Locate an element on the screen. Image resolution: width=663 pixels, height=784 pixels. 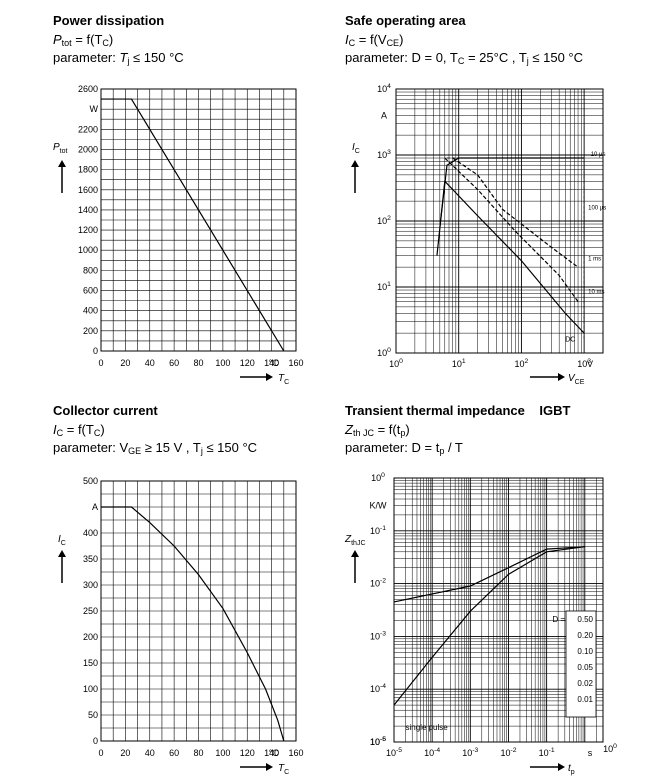
power-y-tick: 1200 is located at coordinates (88, 230).